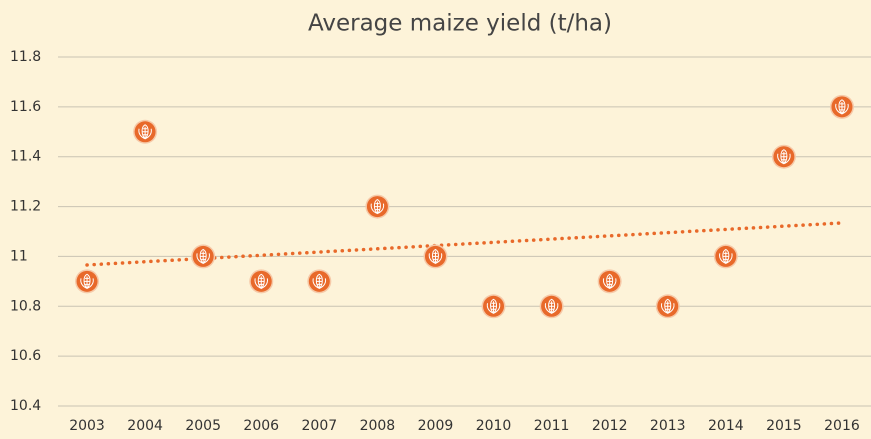 The height and width of the screenshot is (439, 871). Describe the element at coordinates (784, 426) in the screenshot. I see `x-tick-label: 2015` at that location.